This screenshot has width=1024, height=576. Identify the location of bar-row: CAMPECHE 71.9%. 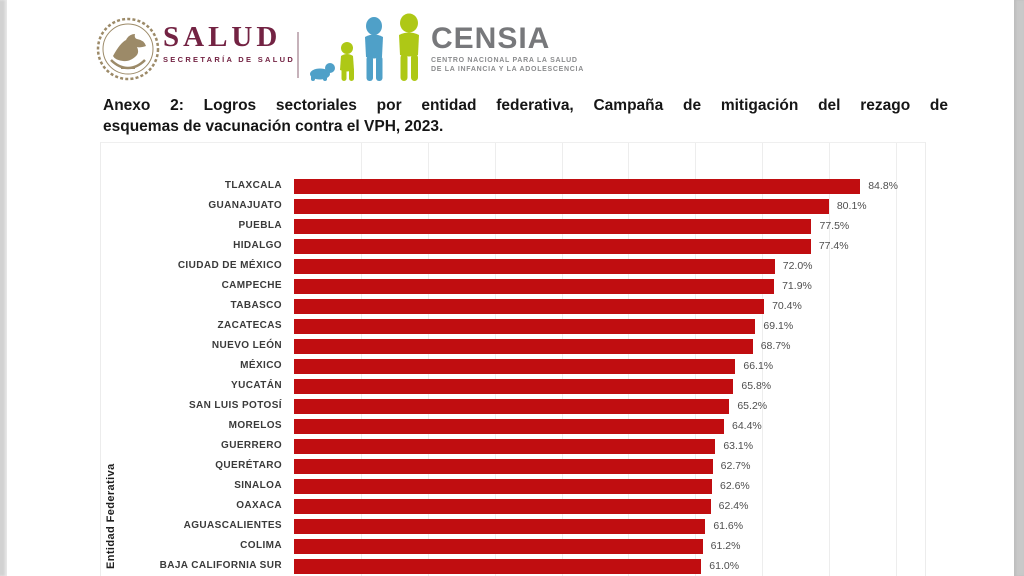
(513, 286).